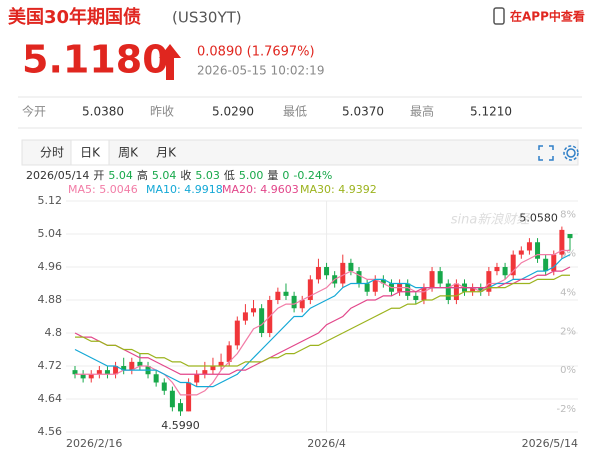 This screenshot has width=600, height=450. I want to click on low-label: 4.5990, so click(180, 425).